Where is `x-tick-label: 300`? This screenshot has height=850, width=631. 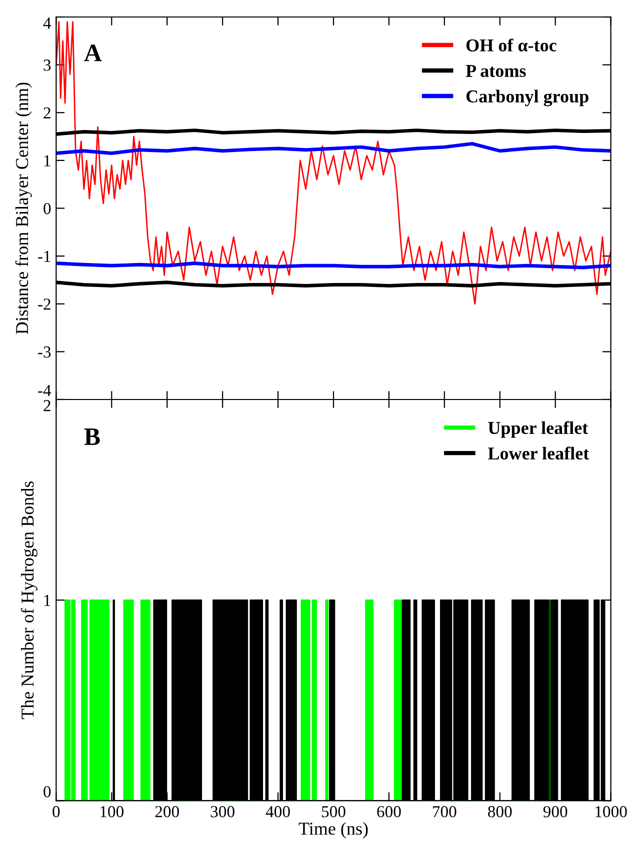 x-tick-label: 300 is located at coordinates (222, 812).